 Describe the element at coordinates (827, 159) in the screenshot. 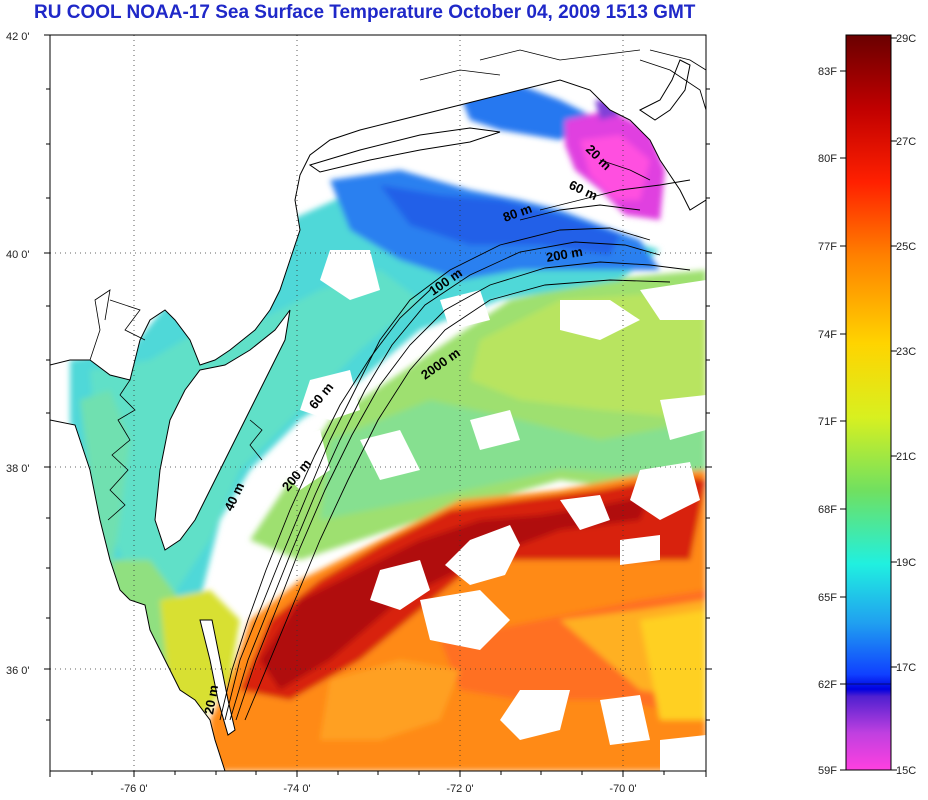

I see `colorbar-f-label: 80F` at that location.